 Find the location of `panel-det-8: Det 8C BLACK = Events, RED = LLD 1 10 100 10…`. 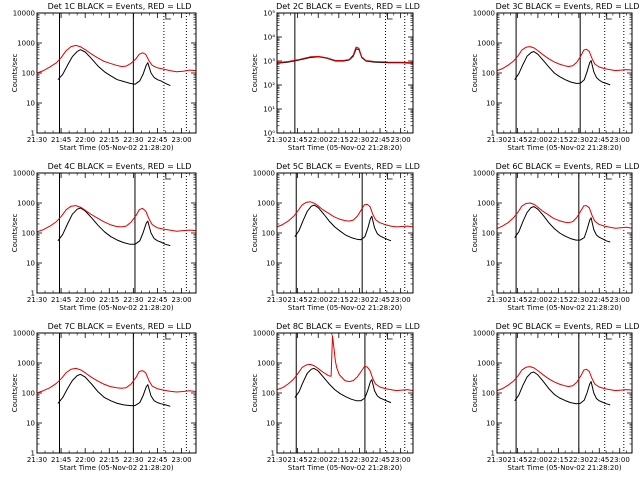

panel-det-8: Det 8C BLACK = Events, RED = LLD 1 10 100 10… is located at coordinates (335, 397).